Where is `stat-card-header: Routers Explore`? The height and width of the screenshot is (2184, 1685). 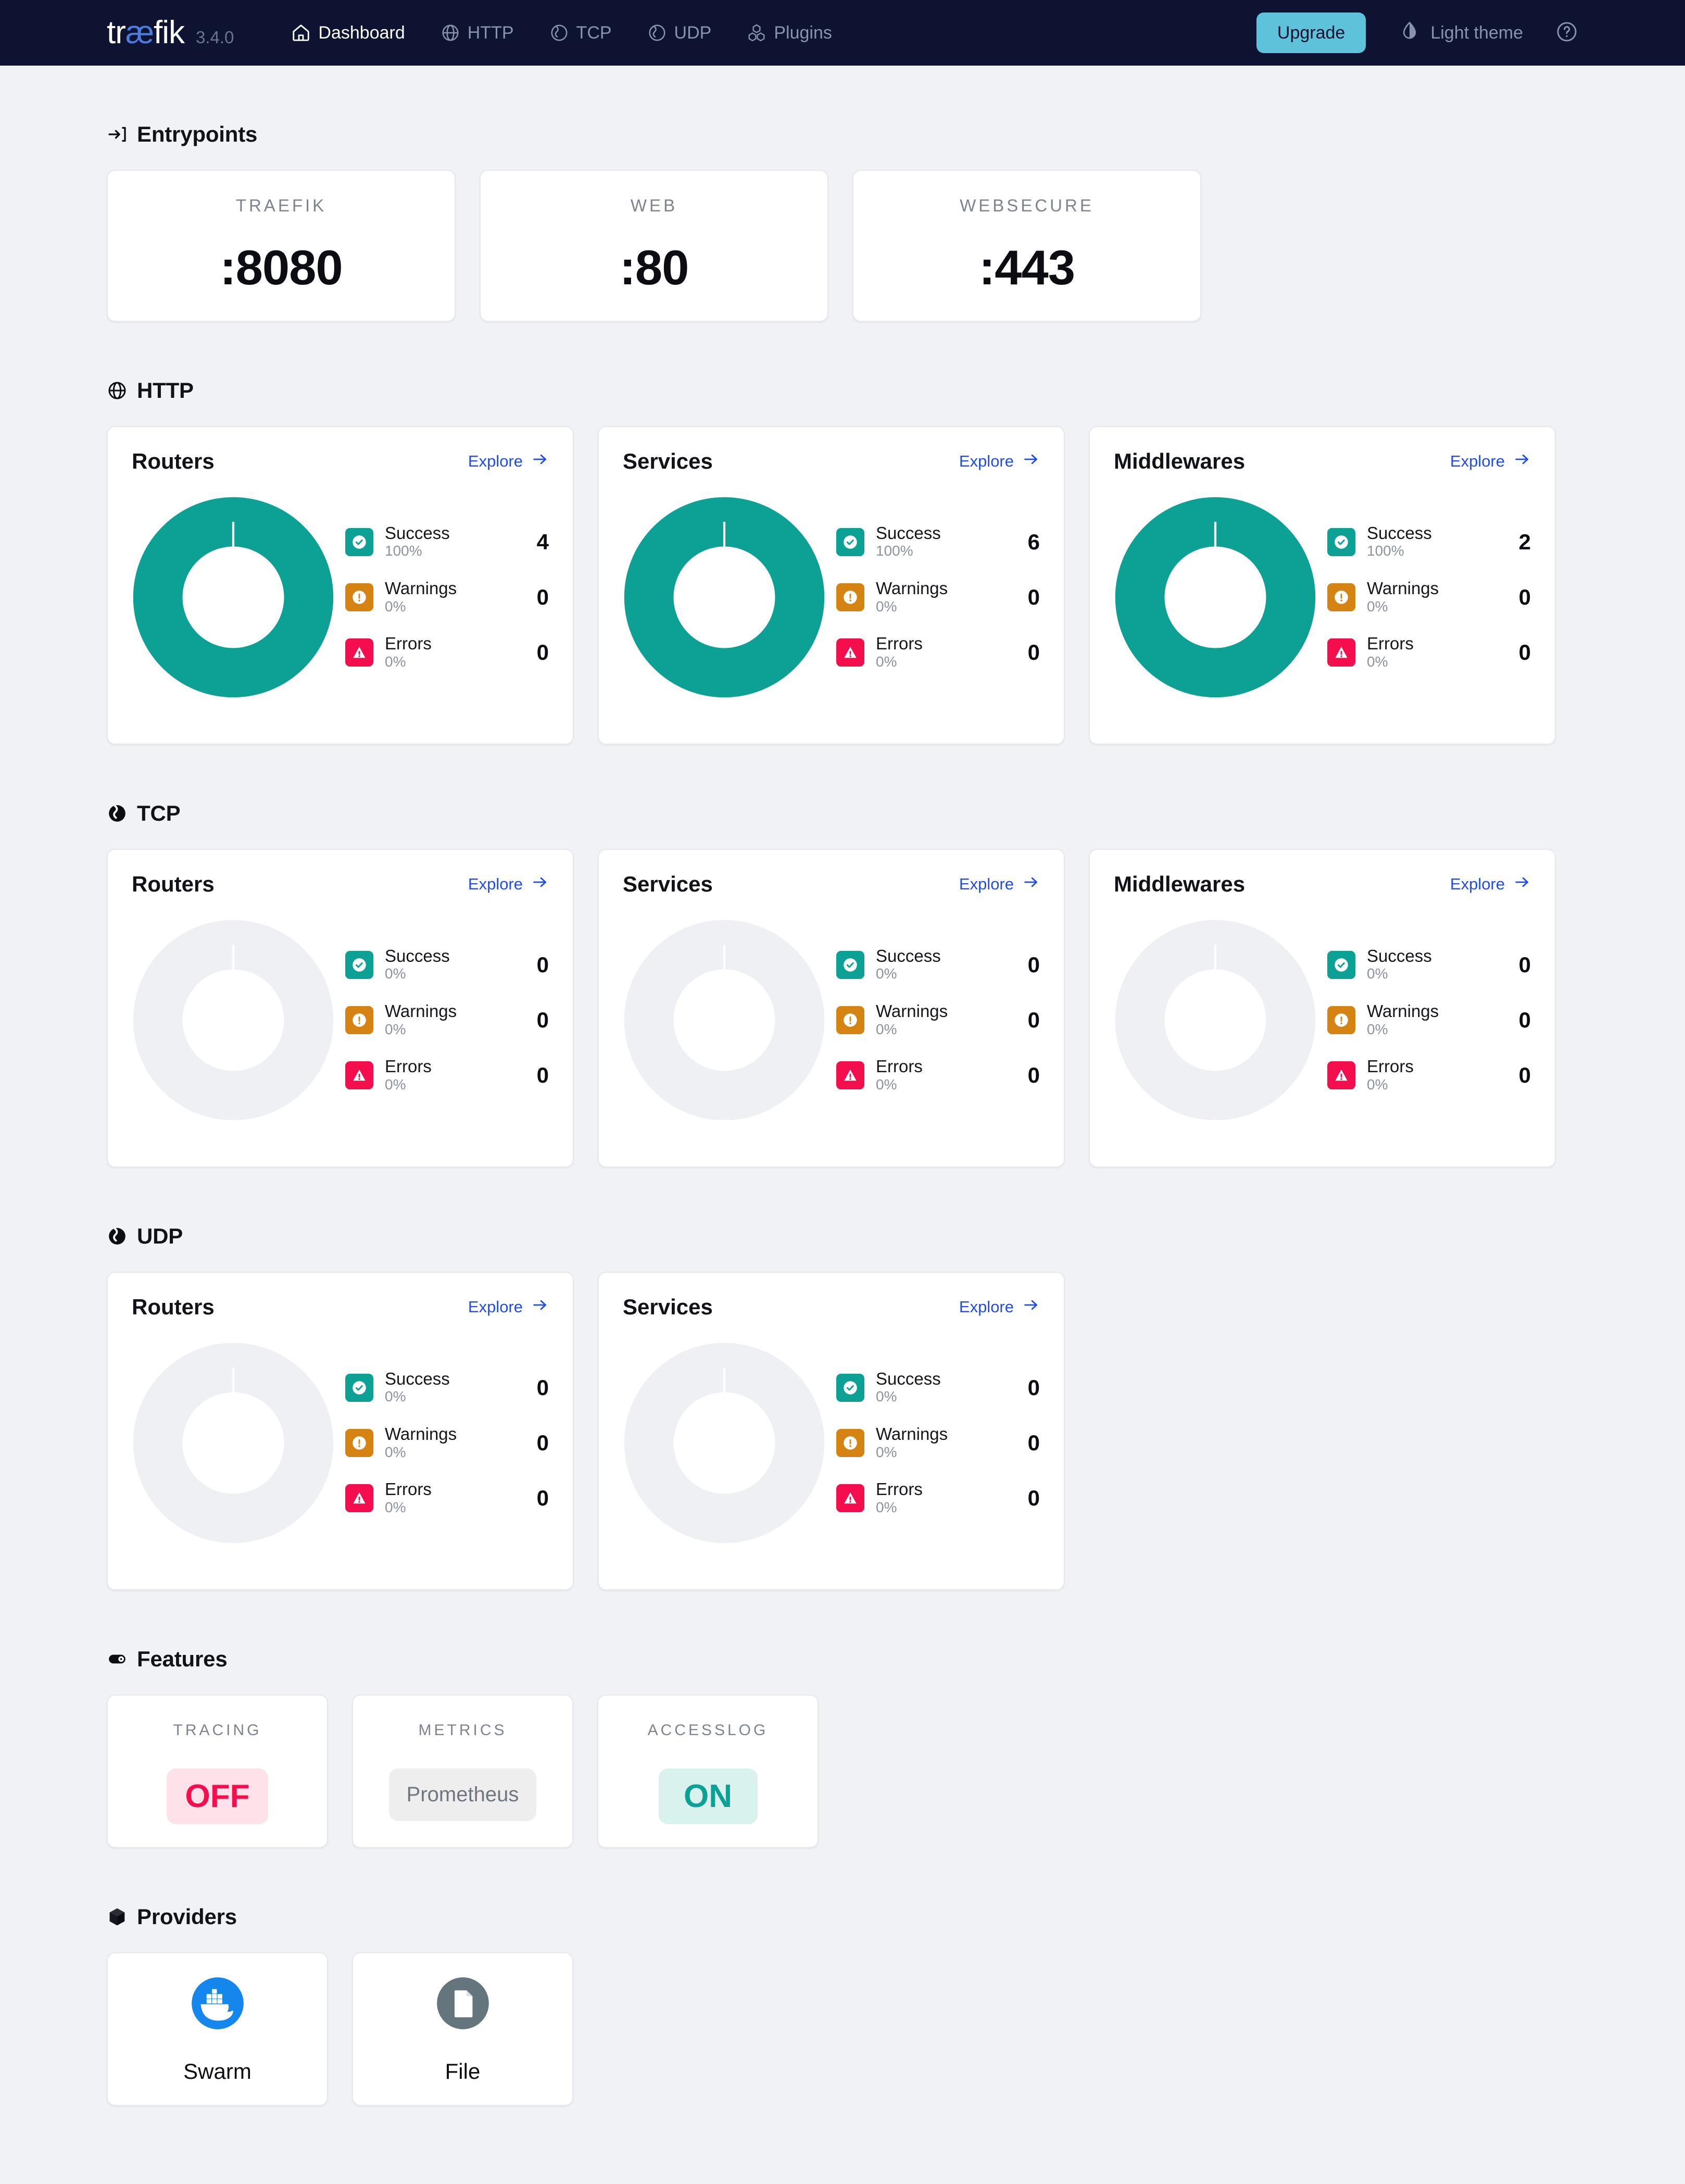 stat-card-header: Routers Explore is located at coordinates (340, 1308).